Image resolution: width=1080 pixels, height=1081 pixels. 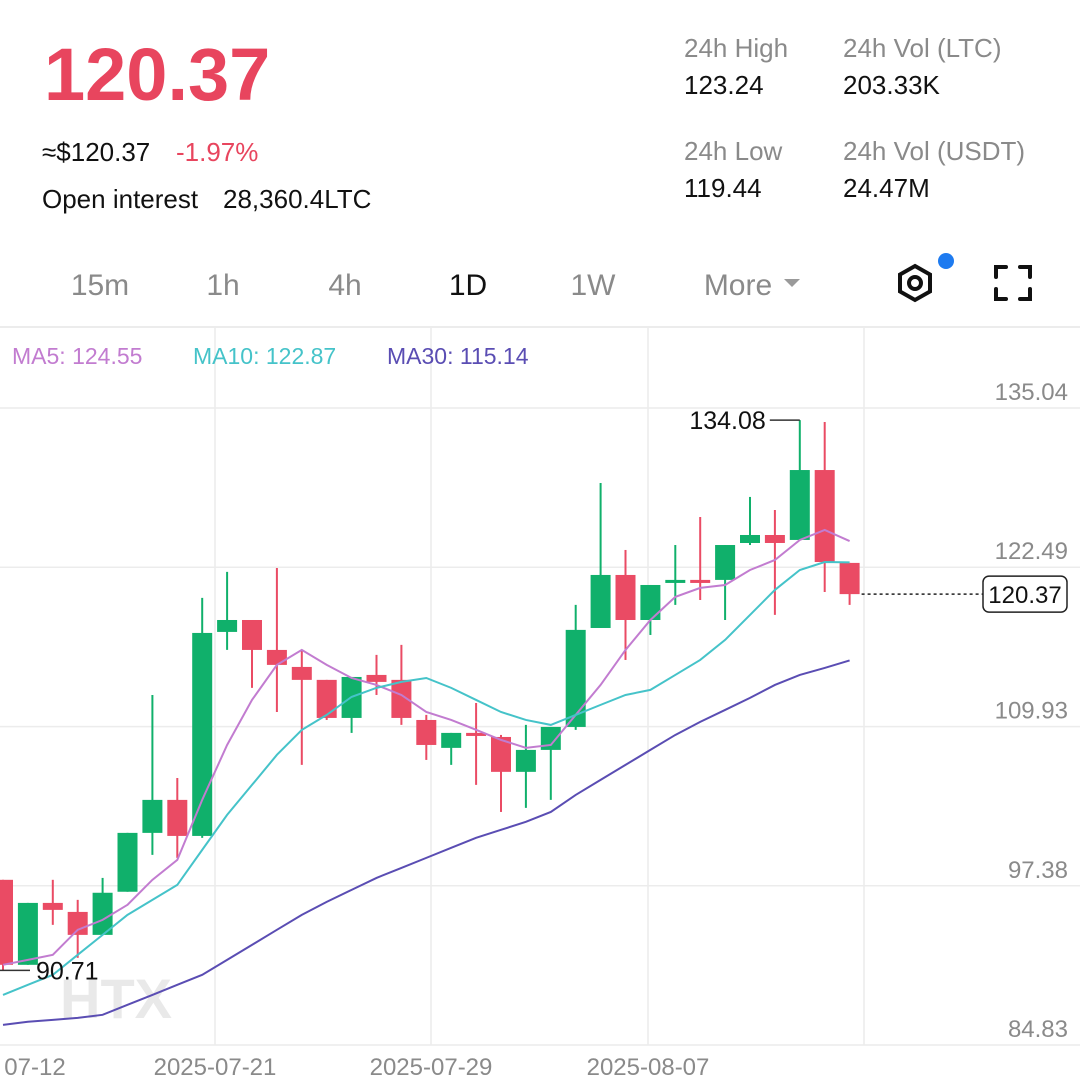 What do you see at coordinates (724, 85) in the screenshot?
I see `stat-value: 123.24` at bounding box center [724, 85].